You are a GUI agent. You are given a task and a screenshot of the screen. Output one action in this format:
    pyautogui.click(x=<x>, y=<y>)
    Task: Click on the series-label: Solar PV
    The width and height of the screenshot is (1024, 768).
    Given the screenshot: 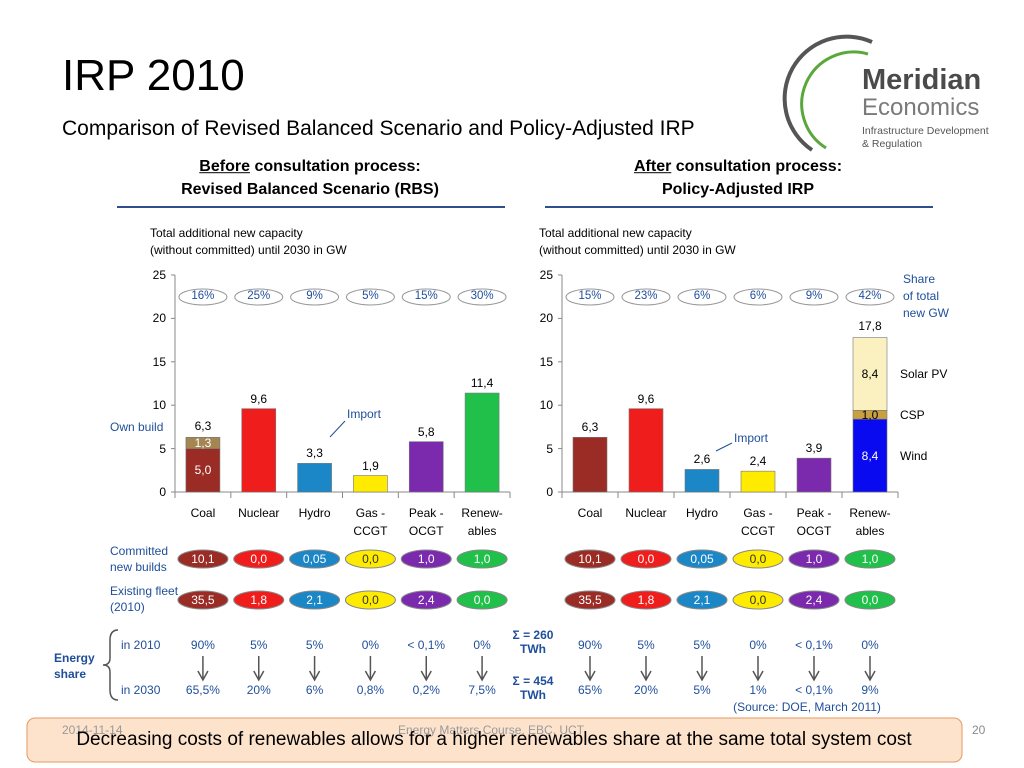 What is the action you would take?
    pyautogui.click(x=924, y=373)
    